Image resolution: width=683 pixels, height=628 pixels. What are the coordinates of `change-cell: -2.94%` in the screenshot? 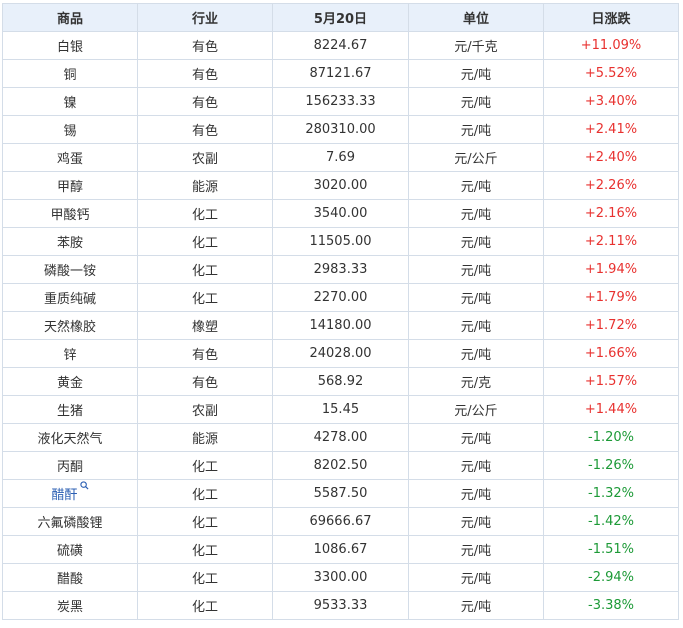 It's located at (611, 577).